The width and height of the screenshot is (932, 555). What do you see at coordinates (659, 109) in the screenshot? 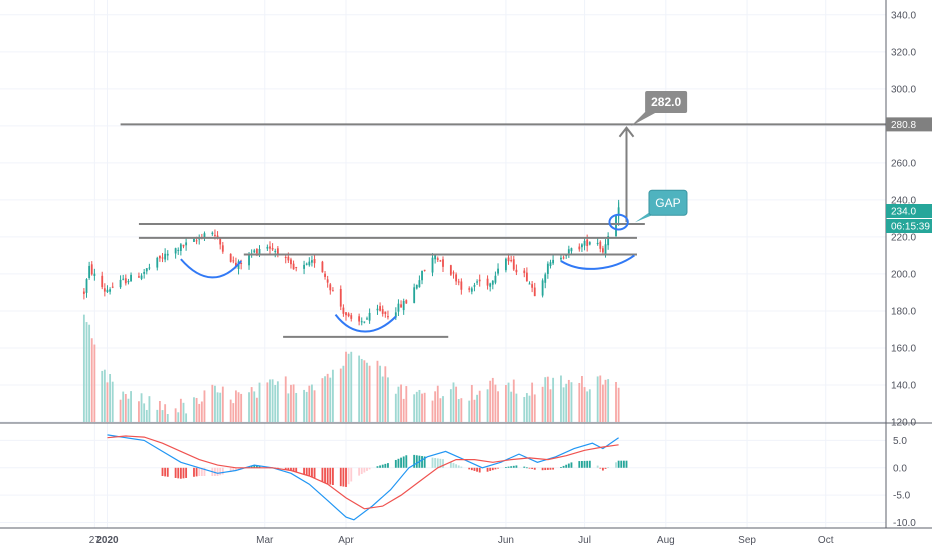
I see `target-price-callout: 282.0` at bounding box center [659, 109].